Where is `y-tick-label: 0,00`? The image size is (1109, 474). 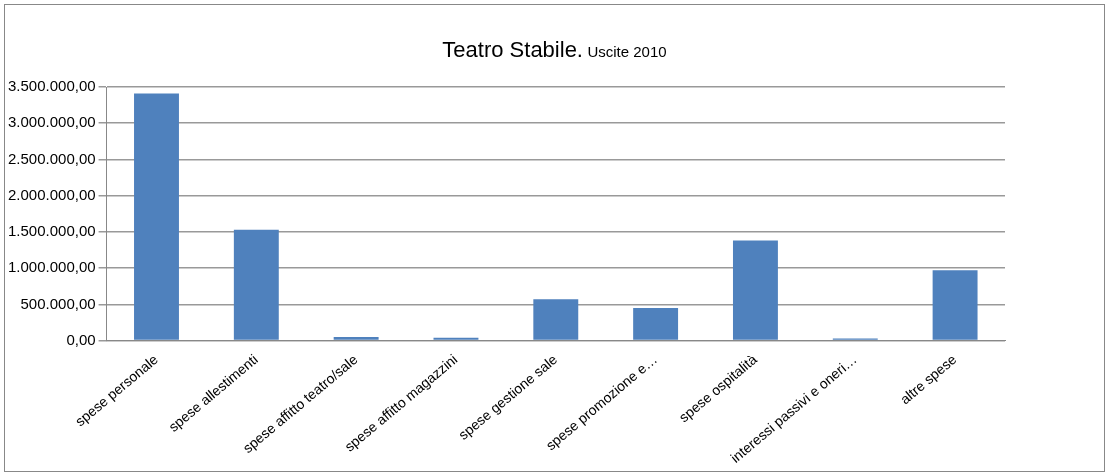
y-tick-label: 0,00 is located at coordinates (81, 339).